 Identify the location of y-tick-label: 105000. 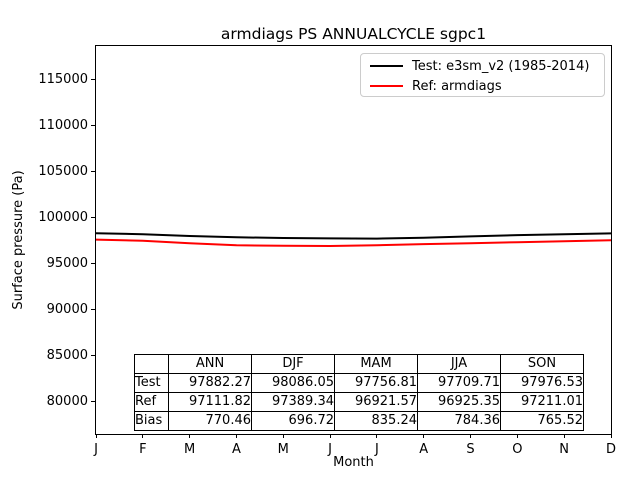
(63, 171).